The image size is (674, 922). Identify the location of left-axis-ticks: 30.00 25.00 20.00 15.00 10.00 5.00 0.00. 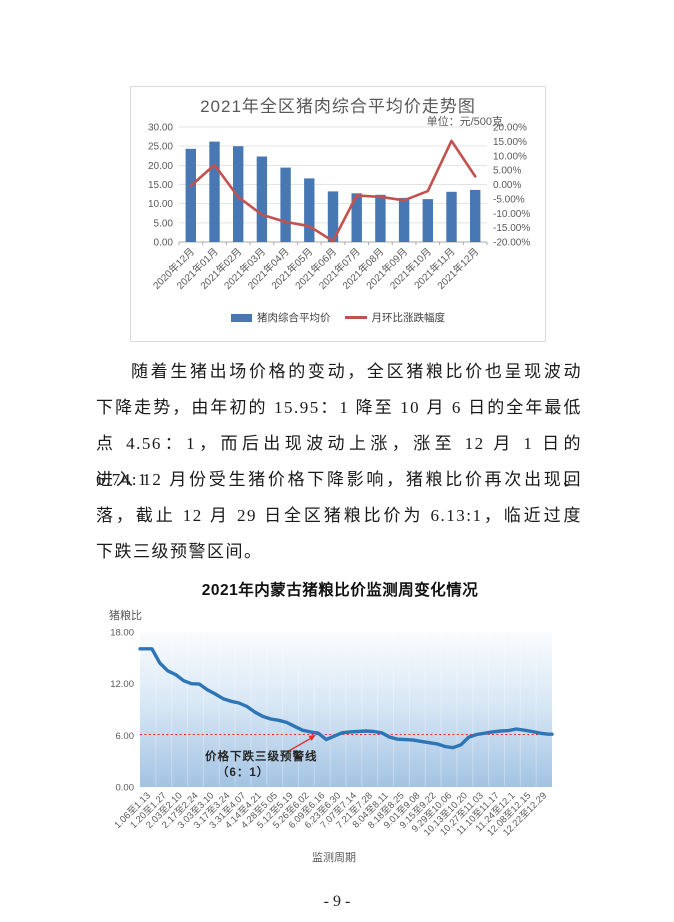
(160, 186).